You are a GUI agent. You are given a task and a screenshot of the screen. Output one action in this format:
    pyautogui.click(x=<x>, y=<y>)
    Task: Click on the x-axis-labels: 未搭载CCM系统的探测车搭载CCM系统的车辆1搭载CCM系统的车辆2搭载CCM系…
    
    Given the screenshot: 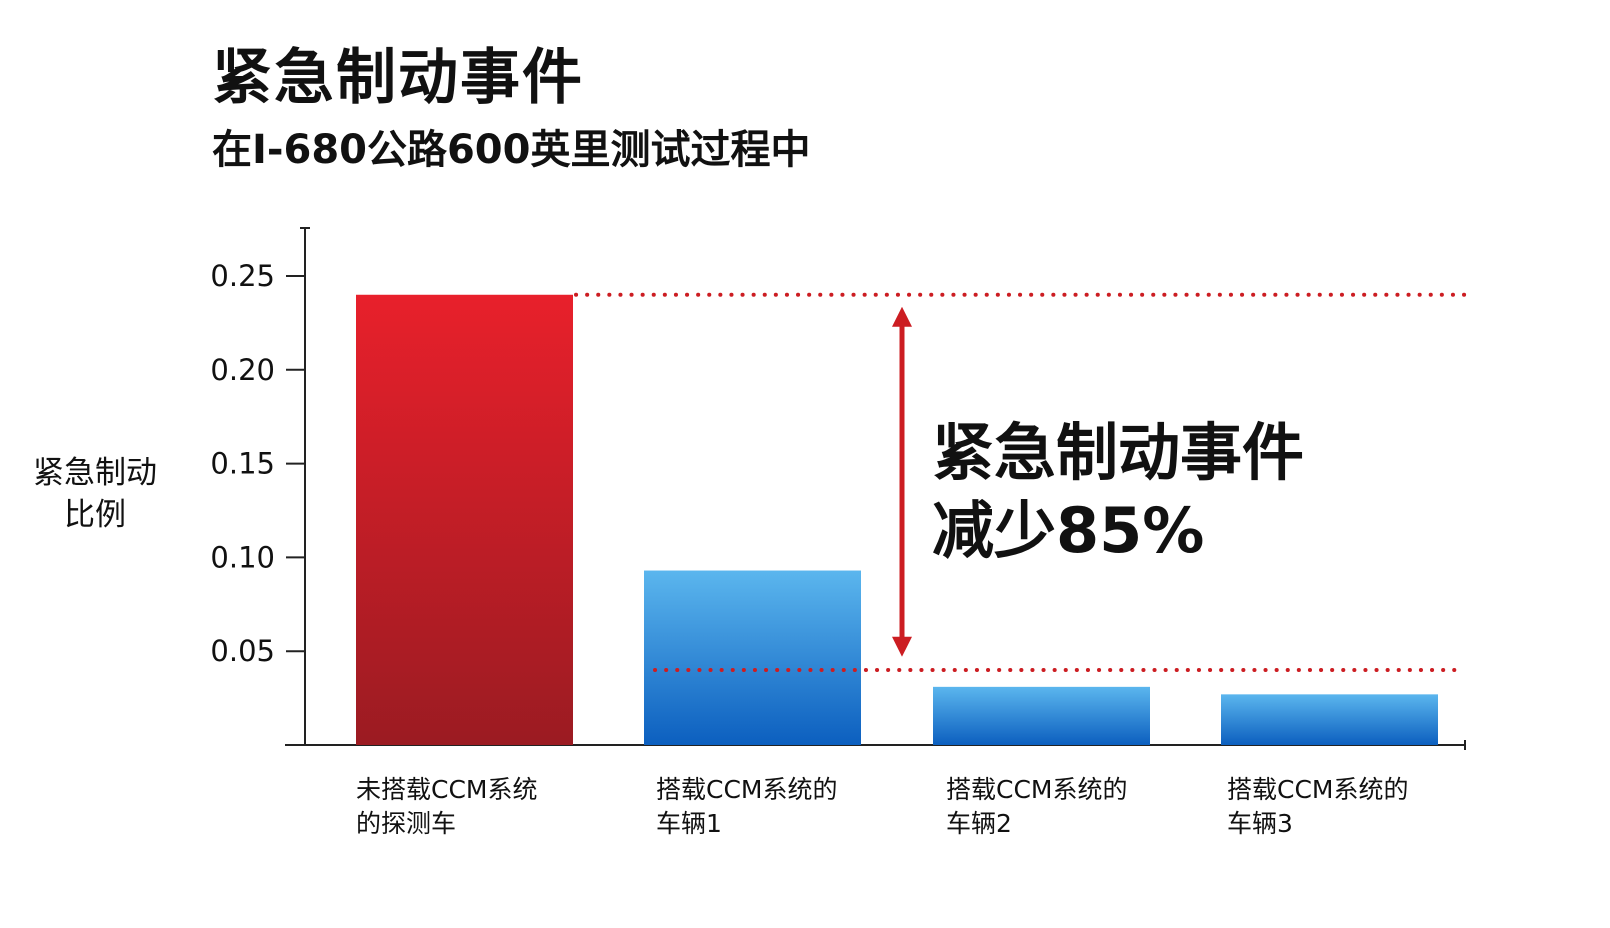 What is the action you would take?
    pyautogui.click(x=882, y=806)
    